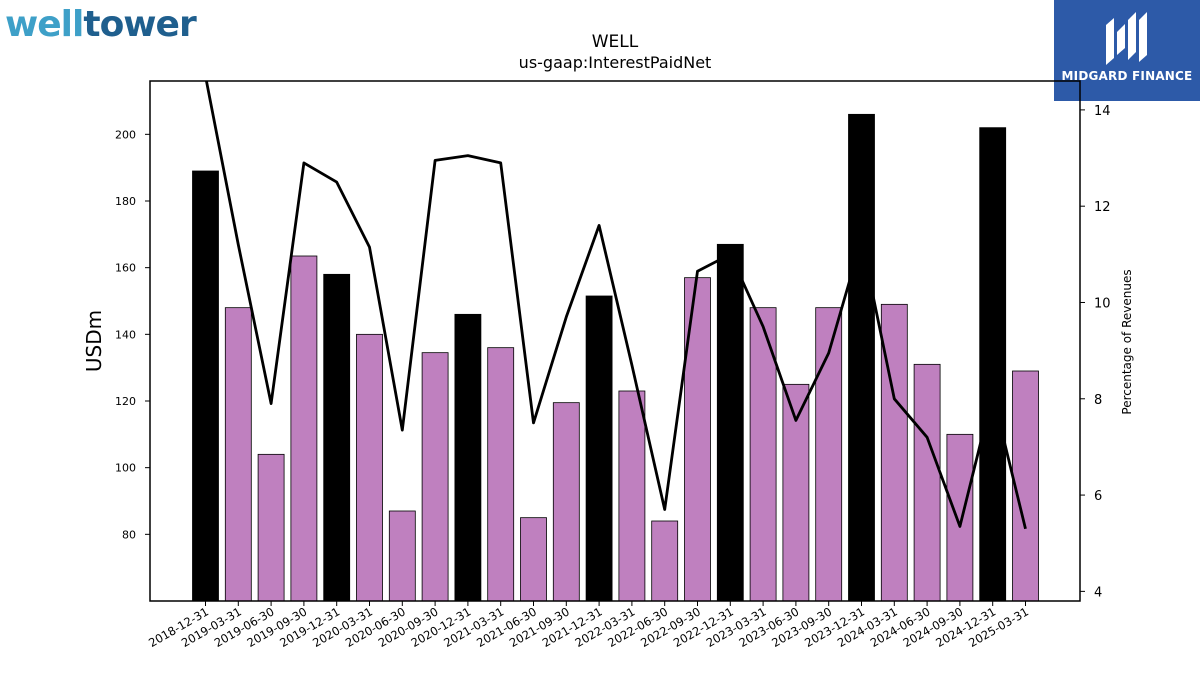  What do you see at coordinates (94, 341) in the screenshot?
I see `y-axis-label: USDm` at bounding box center [94, 341].